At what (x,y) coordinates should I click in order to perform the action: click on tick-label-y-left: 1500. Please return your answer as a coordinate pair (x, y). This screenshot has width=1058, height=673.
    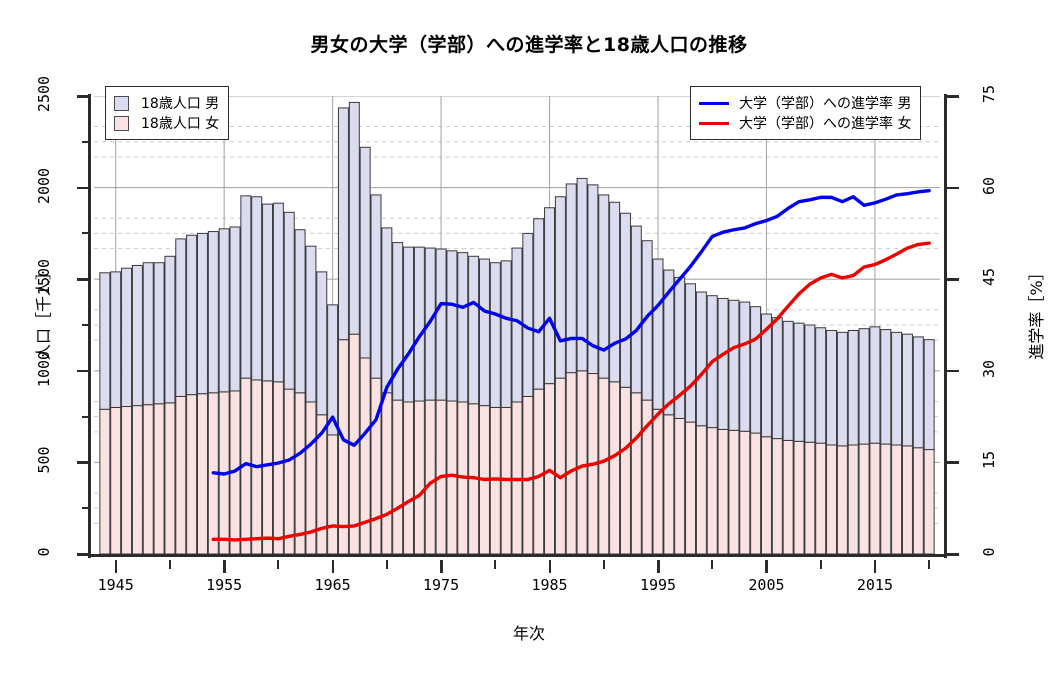
    Looking at the image, I should click on (44, 277).